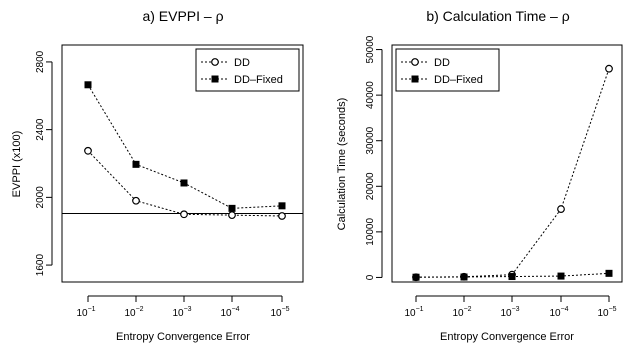 The image size is (623, 353). What do you see at coordinates (370, 140) in the screenshot?
I see `panel-b-y-tick-label: 30000` at bounding box center [370, 140].